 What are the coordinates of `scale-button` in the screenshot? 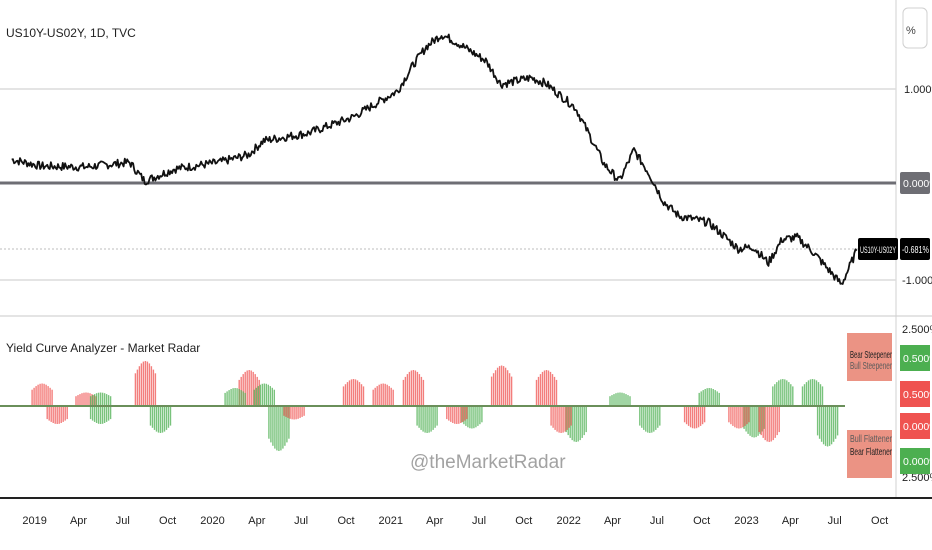 It's located at (915, 28).